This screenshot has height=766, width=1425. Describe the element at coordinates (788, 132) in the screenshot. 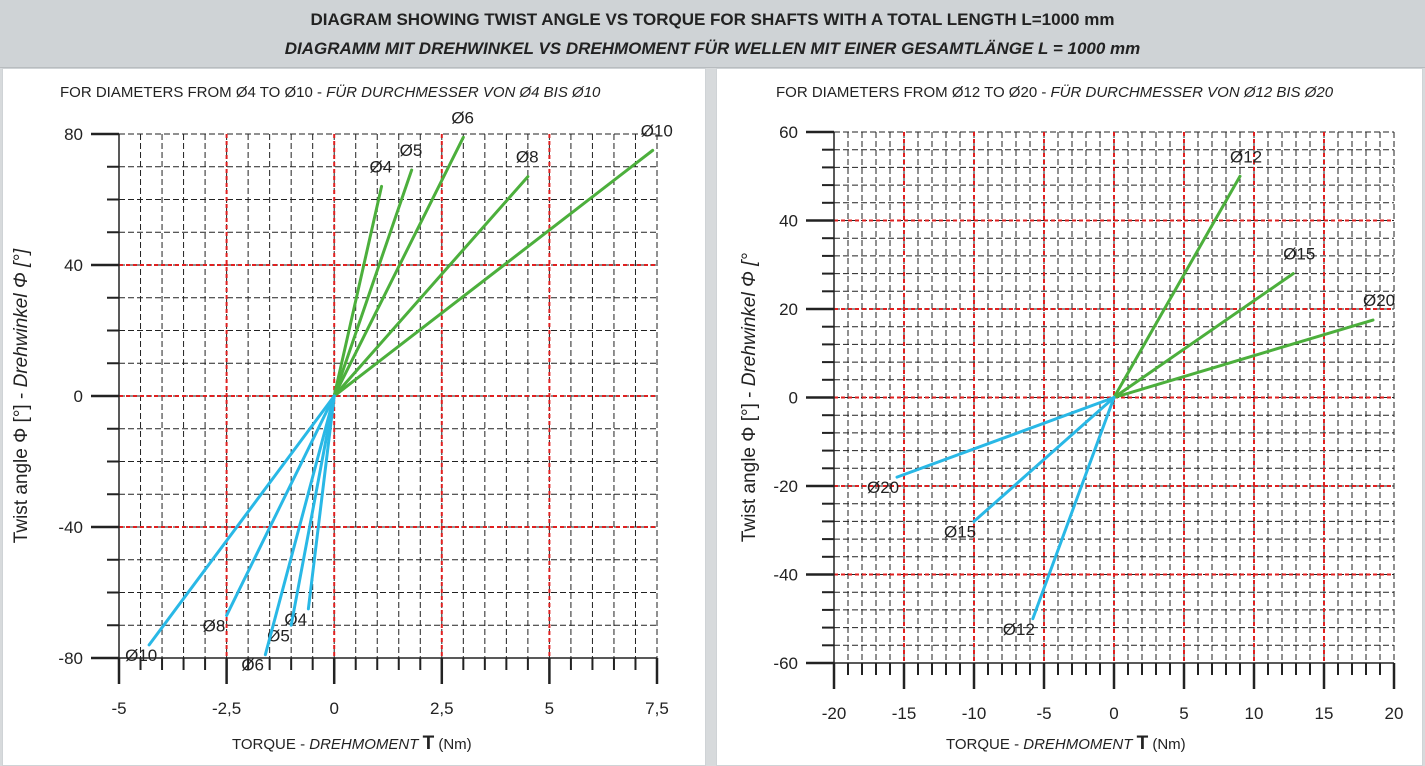

I see `y-tick-label: 60` at that location.